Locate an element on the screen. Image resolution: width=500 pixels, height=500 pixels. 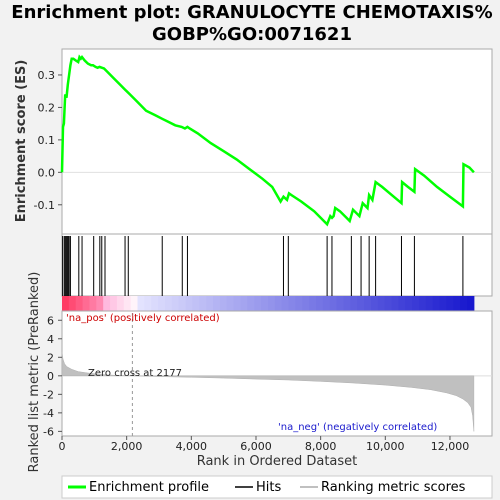
metric-y-tick-label: -4 is located at coordinates (48, 413).